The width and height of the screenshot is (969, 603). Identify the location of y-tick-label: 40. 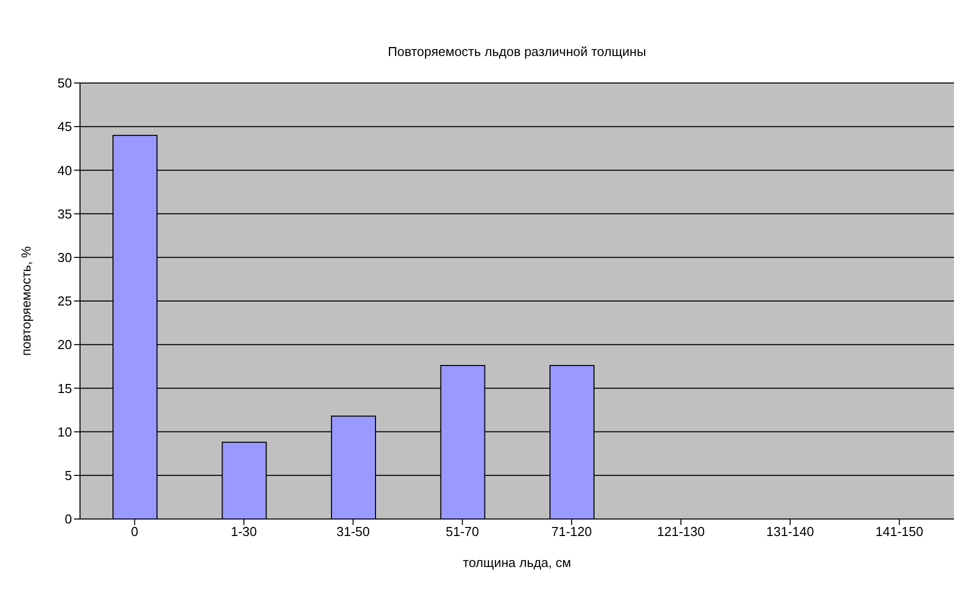
(65, 170).